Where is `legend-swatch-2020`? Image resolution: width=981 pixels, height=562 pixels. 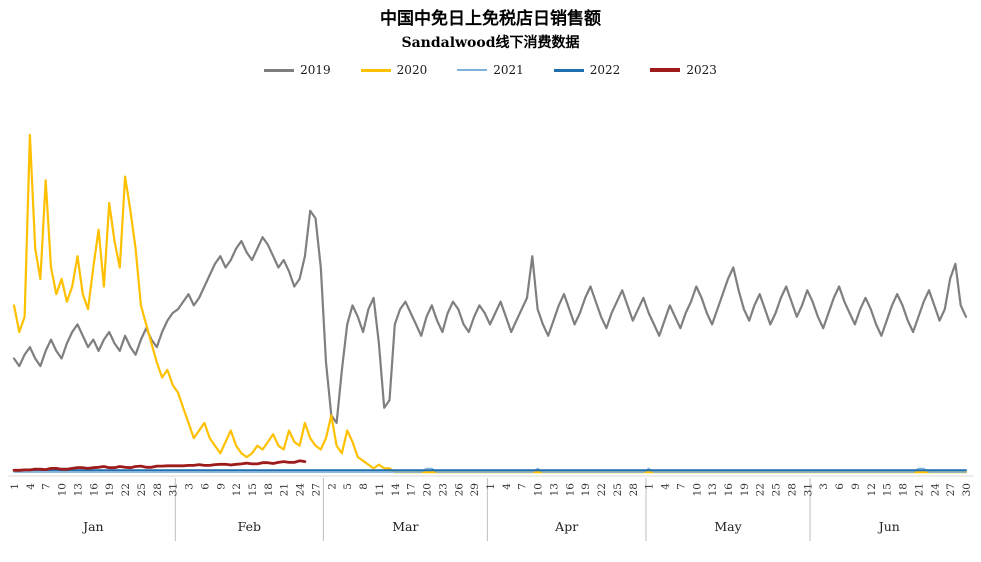
legend-swatch-2020 is located at coordinates (375, 70).